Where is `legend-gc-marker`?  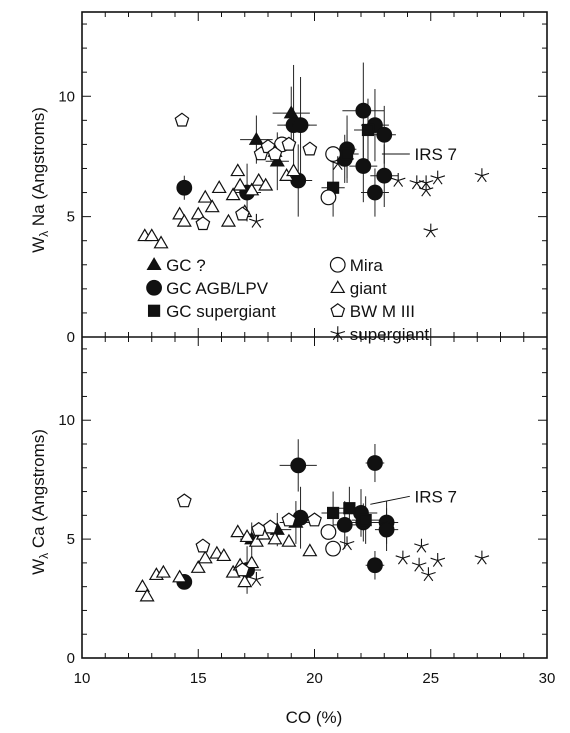
legend-gc-marker is located at coordinates (154, 264).